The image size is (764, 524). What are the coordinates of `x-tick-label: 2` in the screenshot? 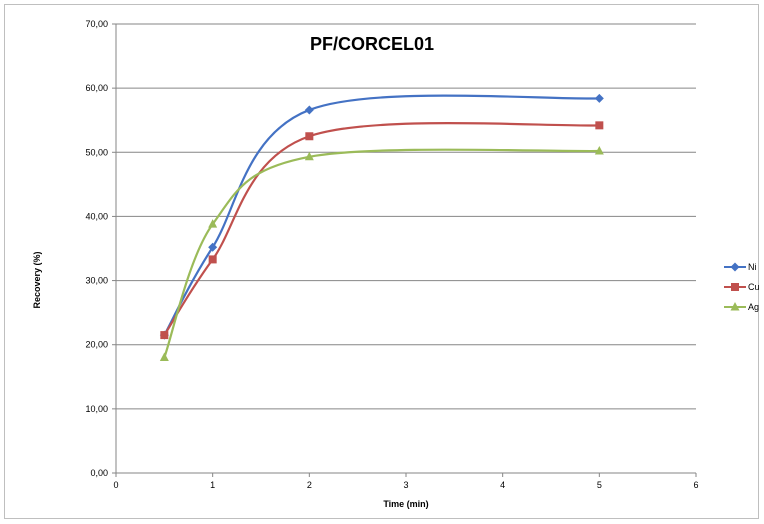 It's located at (309, 485).